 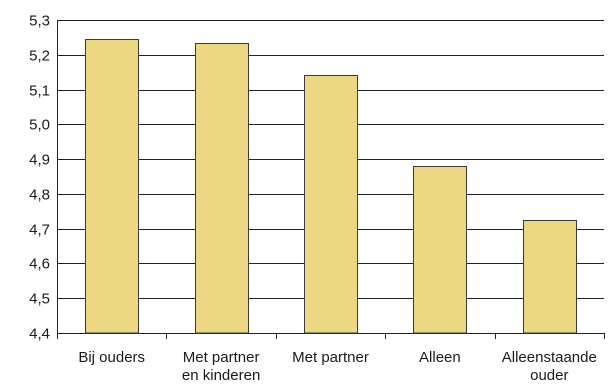 I want to click on y-tick-label: 5,0, so click(x=39, y=125).